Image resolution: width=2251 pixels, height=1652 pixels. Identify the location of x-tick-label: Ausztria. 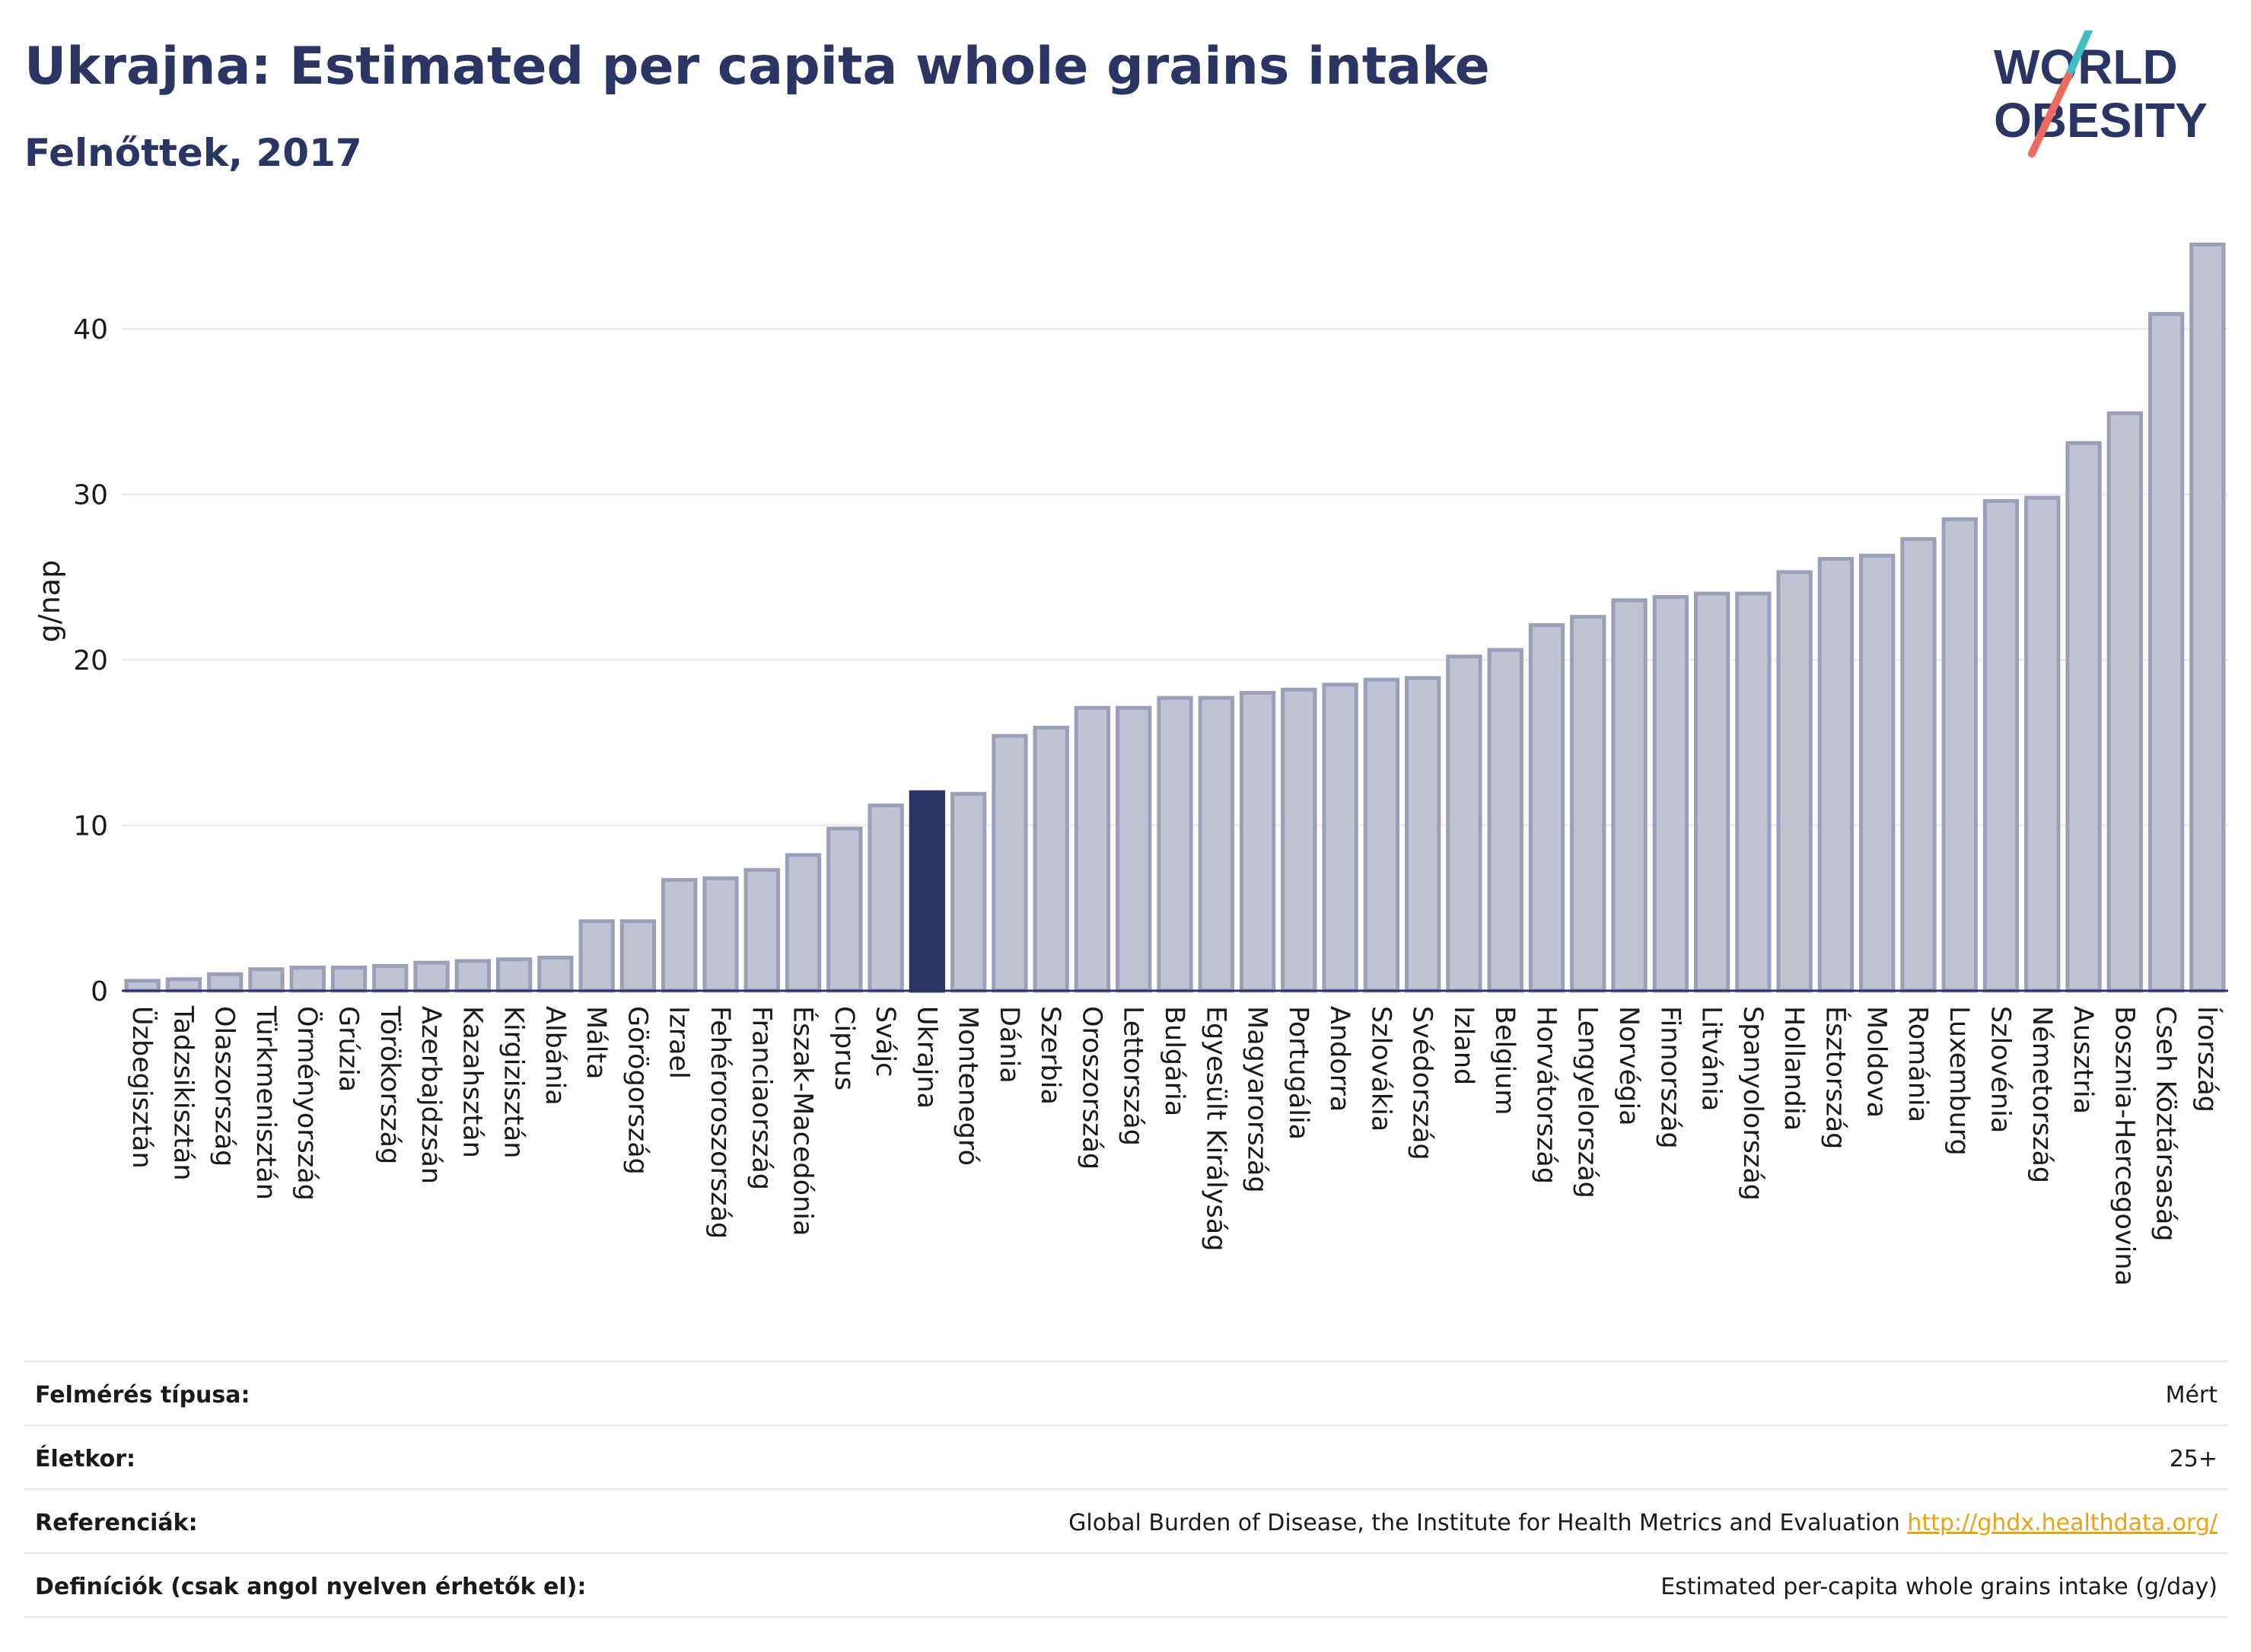
(2083, 1060).